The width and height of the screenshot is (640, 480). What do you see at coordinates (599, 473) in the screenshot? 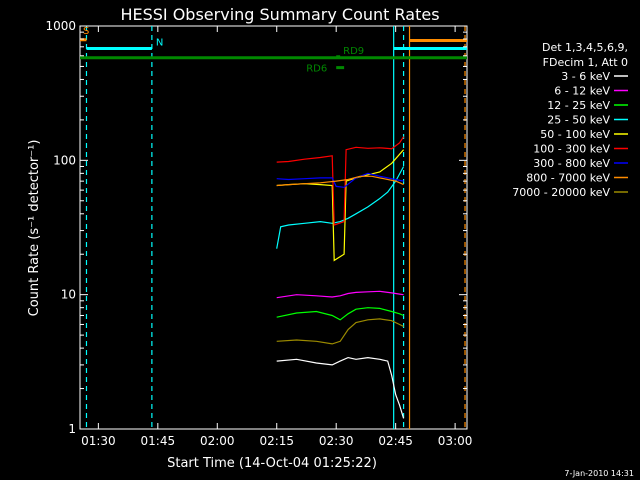
I see `timestamp: 7-Jan-2010 14:31` at bounding box center [599, 473].